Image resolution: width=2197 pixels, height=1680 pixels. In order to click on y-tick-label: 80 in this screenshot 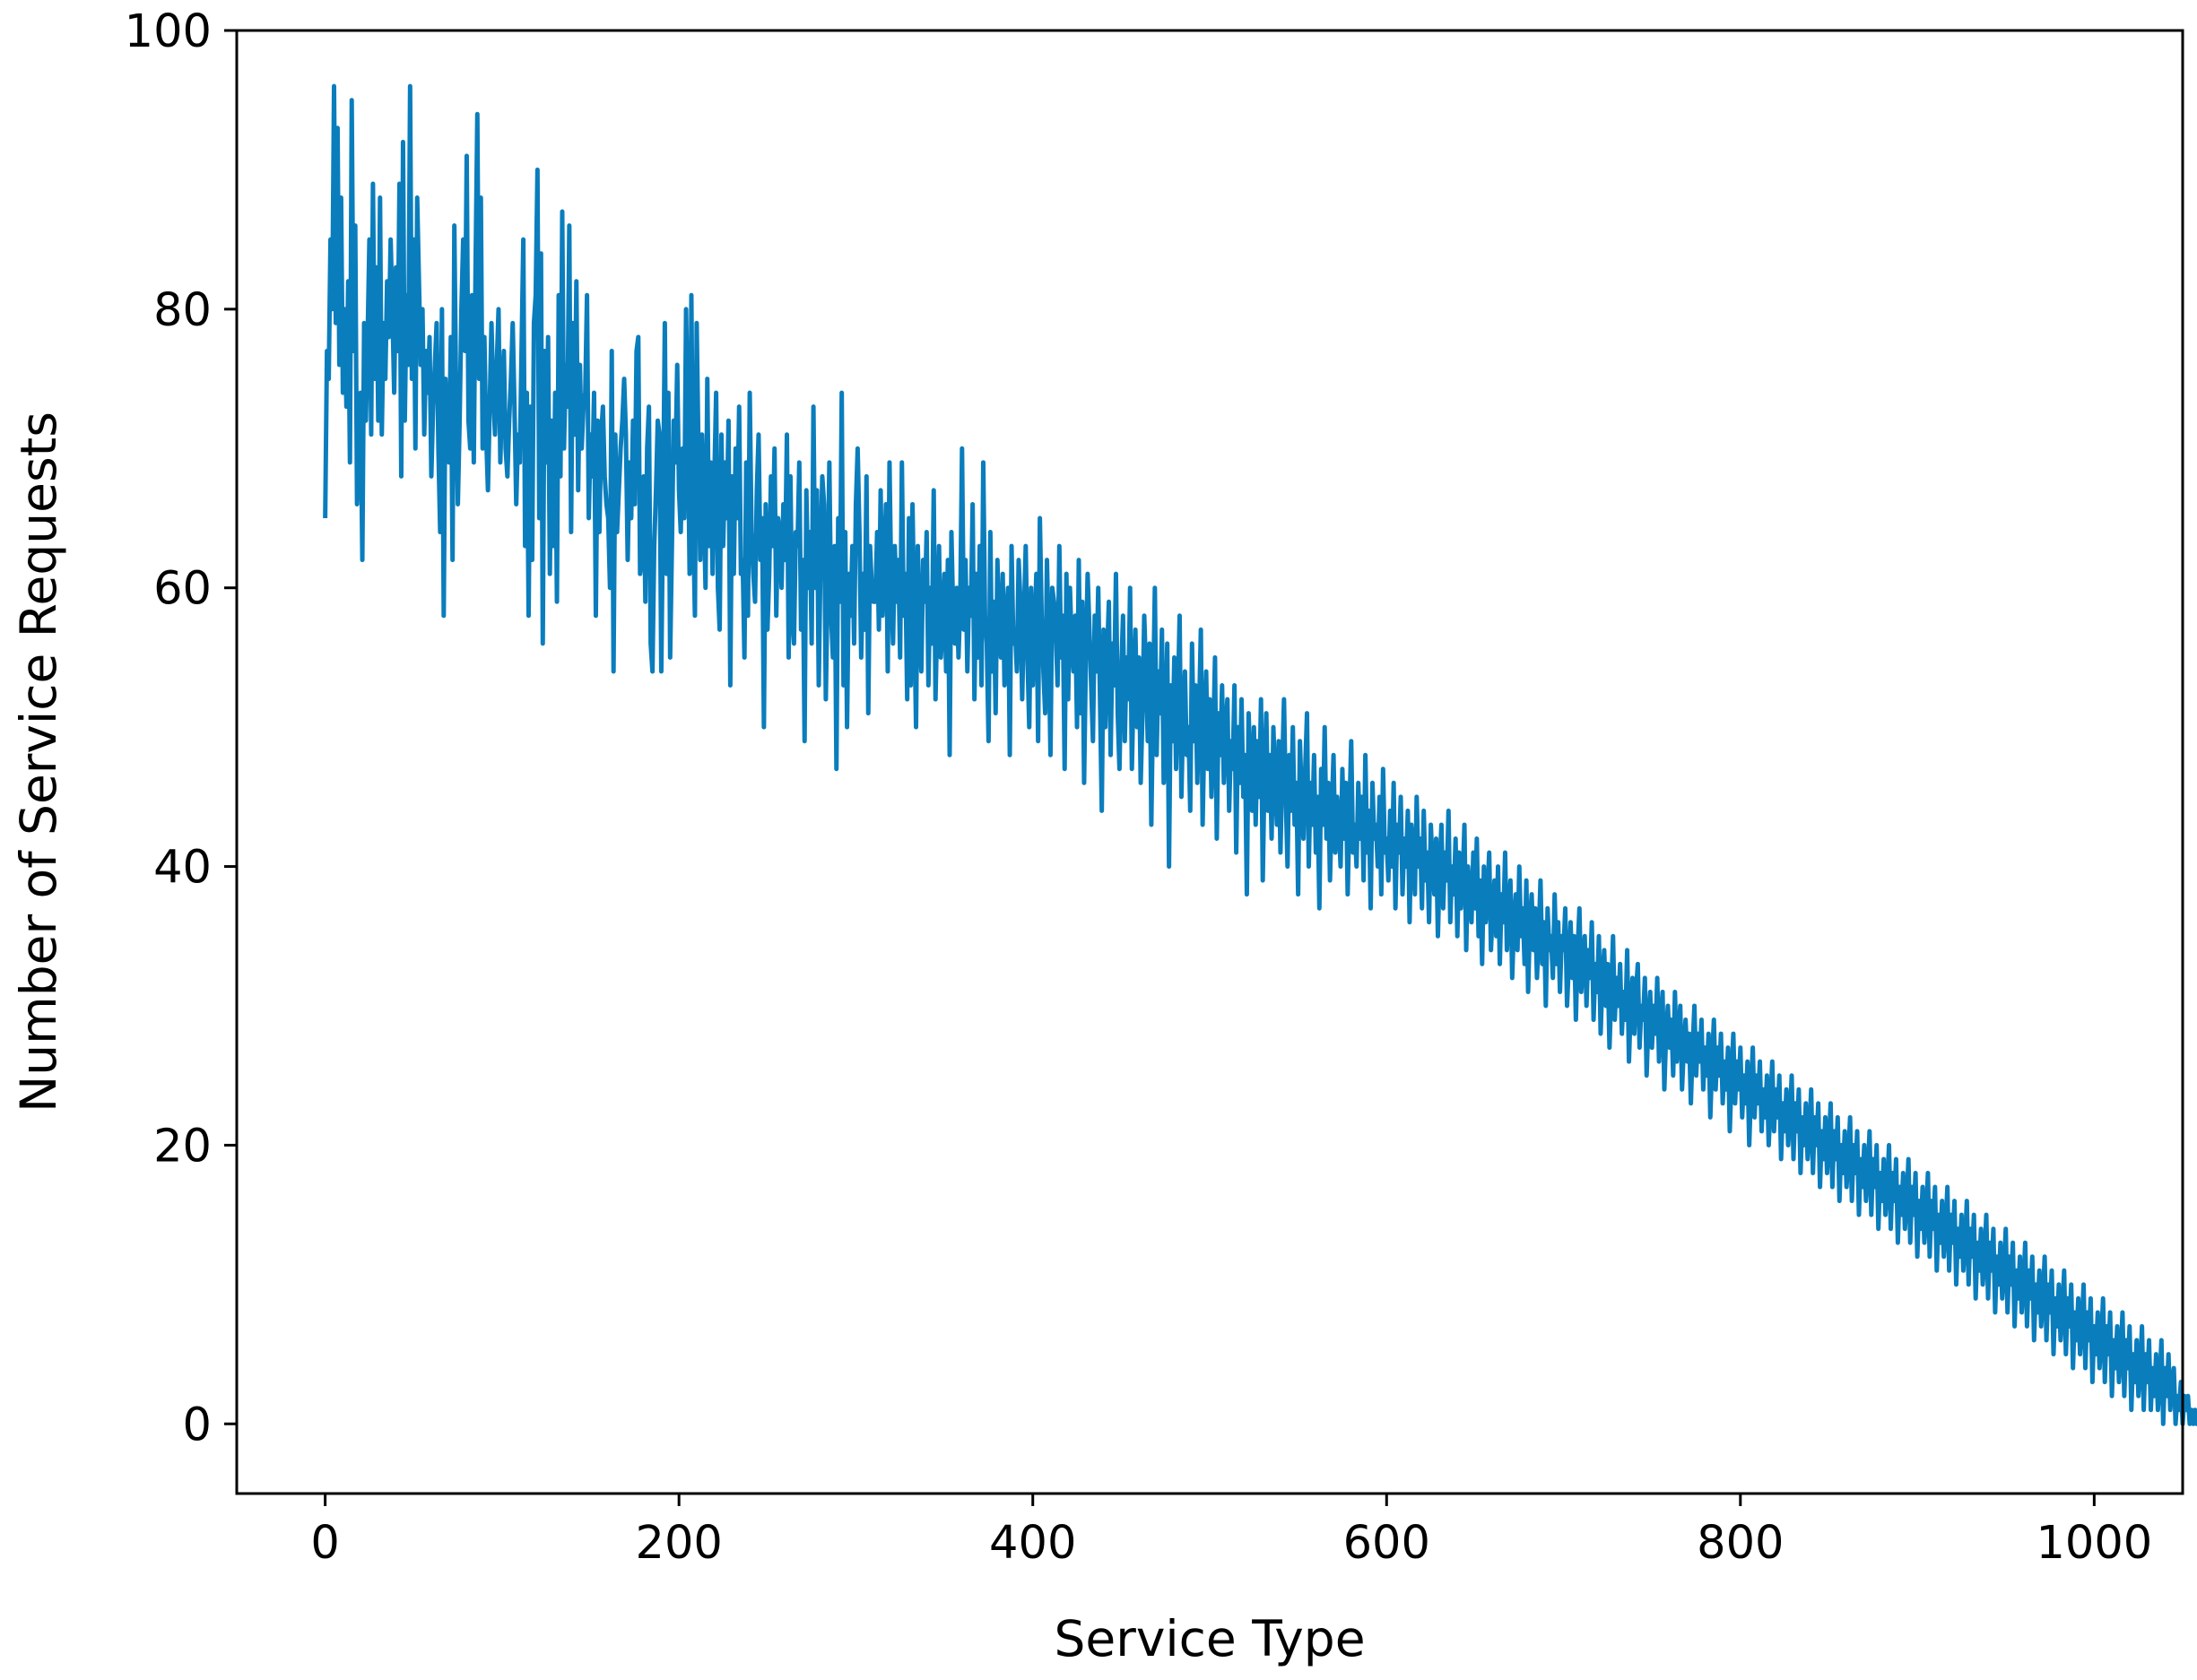, I will do `click(182, 310)`.